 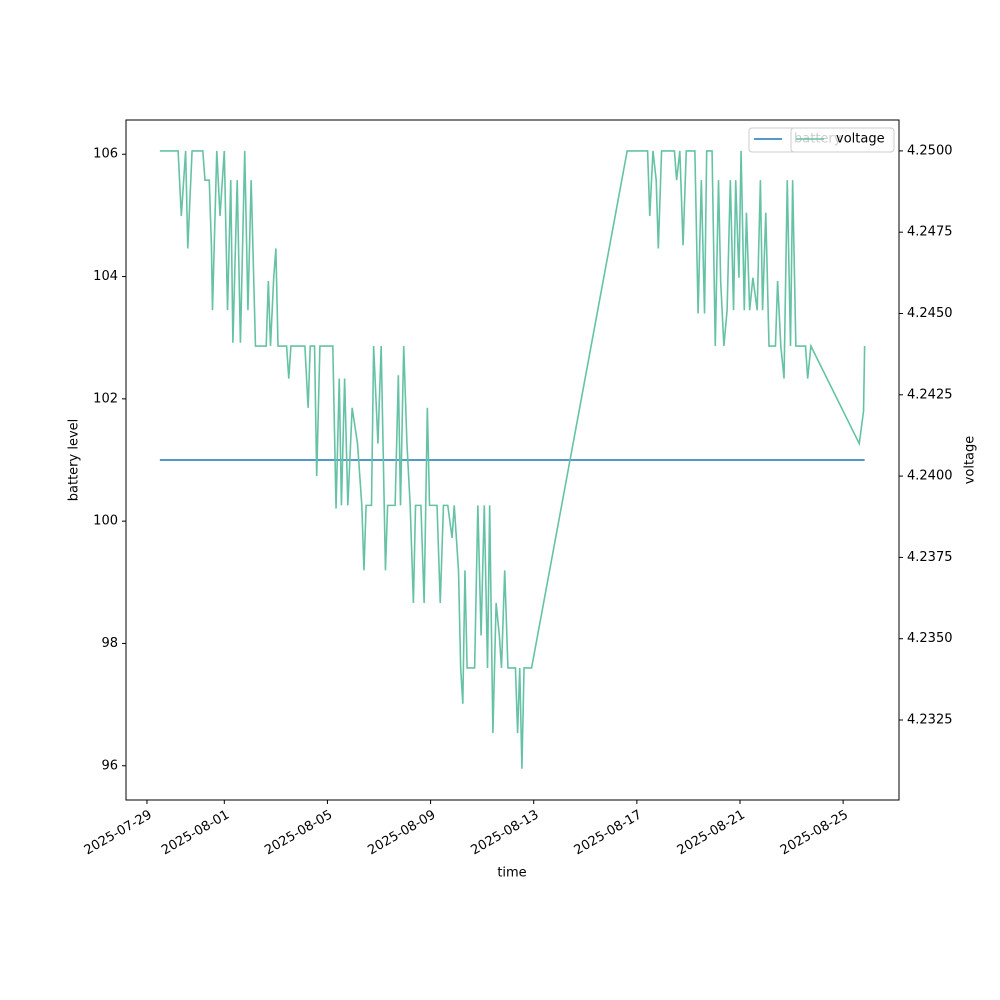 What do you see at coordinates (105, 154) in the screenshot?
I see `y-tick-label: 106` at bounding box center [105, 154].